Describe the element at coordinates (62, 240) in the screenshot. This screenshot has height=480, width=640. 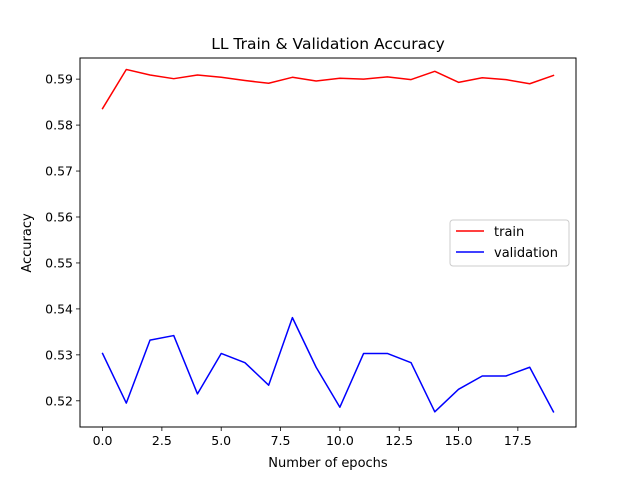
I see `y-axis: 0.52 0.53 0.54 0.55 0.56 0.57 0.58 0.59` at that location.